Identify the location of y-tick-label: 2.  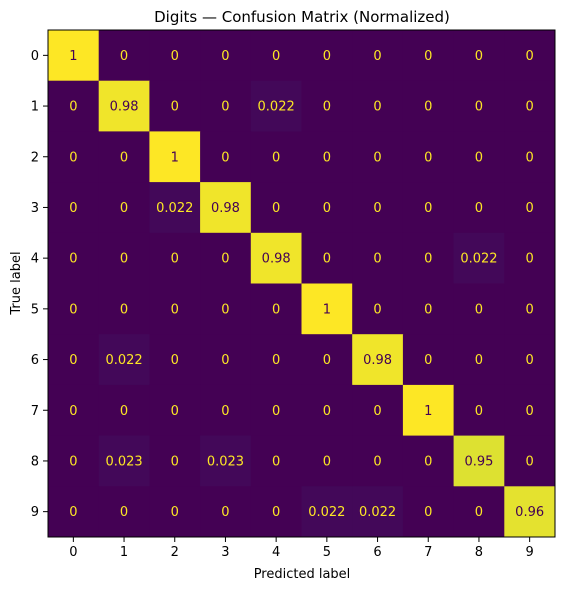
(35, 157).